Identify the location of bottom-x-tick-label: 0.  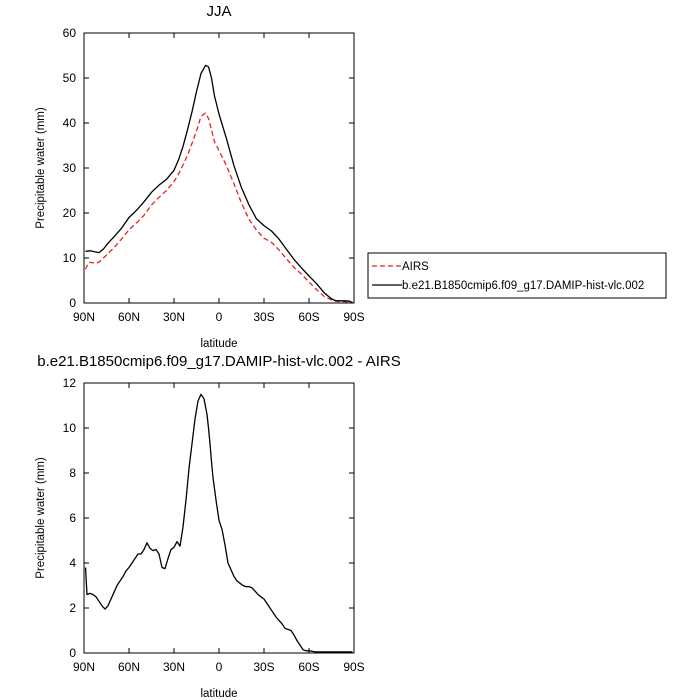
(219, 667).